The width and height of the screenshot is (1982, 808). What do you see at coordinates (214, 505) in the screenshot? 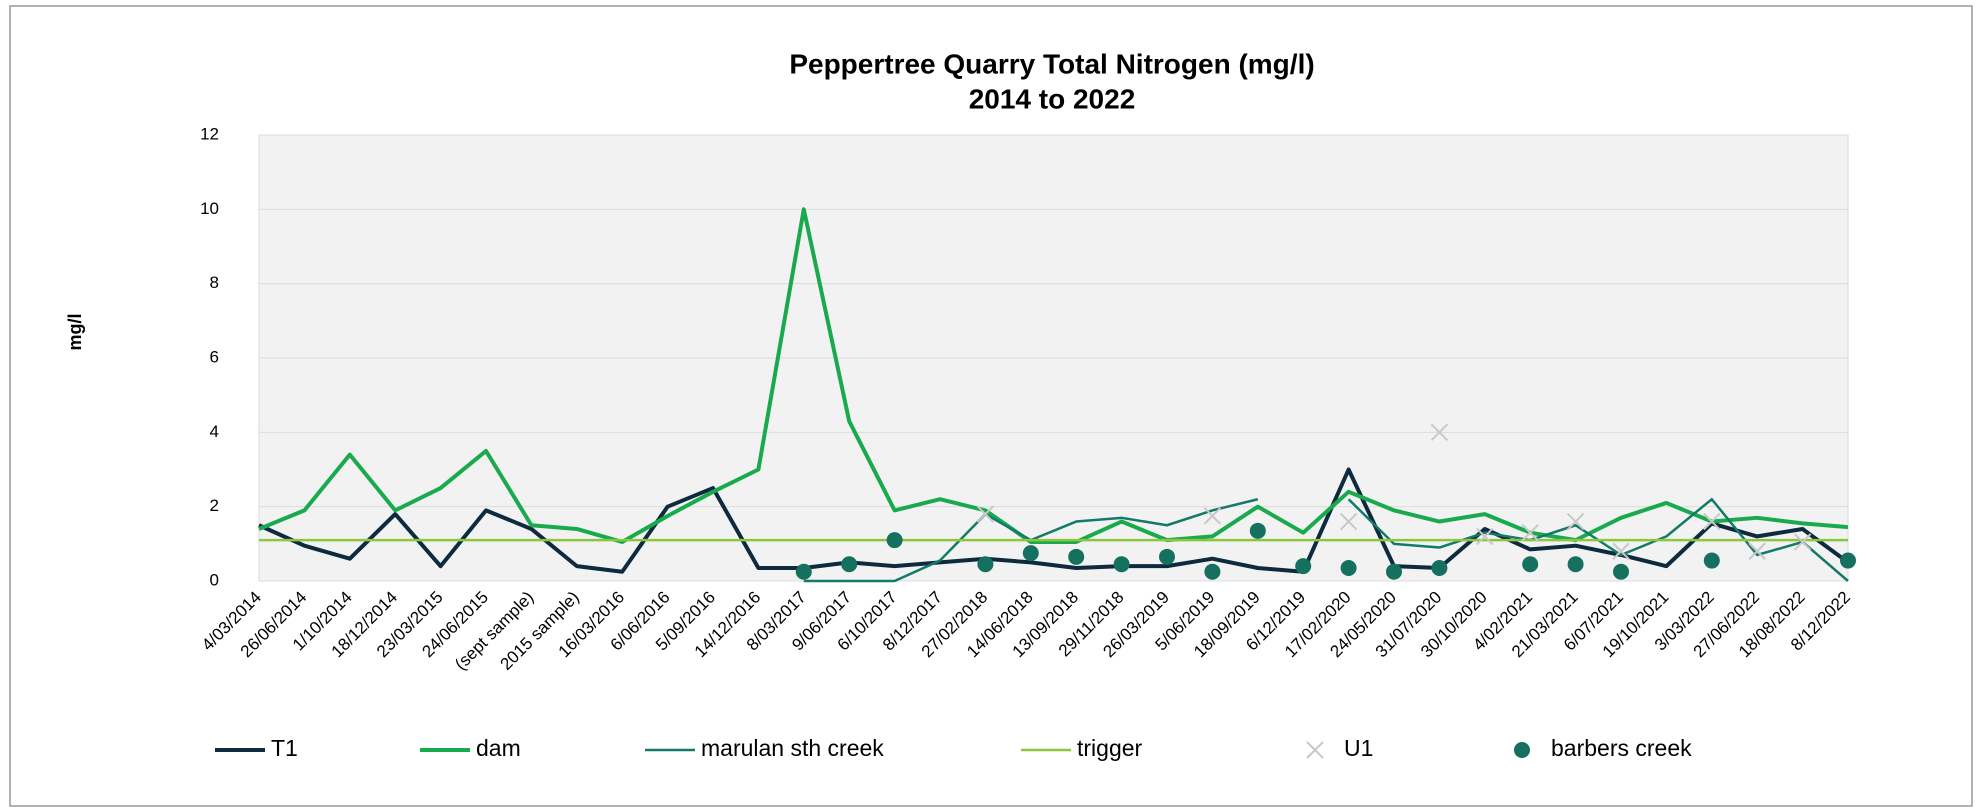
I see `y-tick-label: 2` at bounding box center [214, 505].